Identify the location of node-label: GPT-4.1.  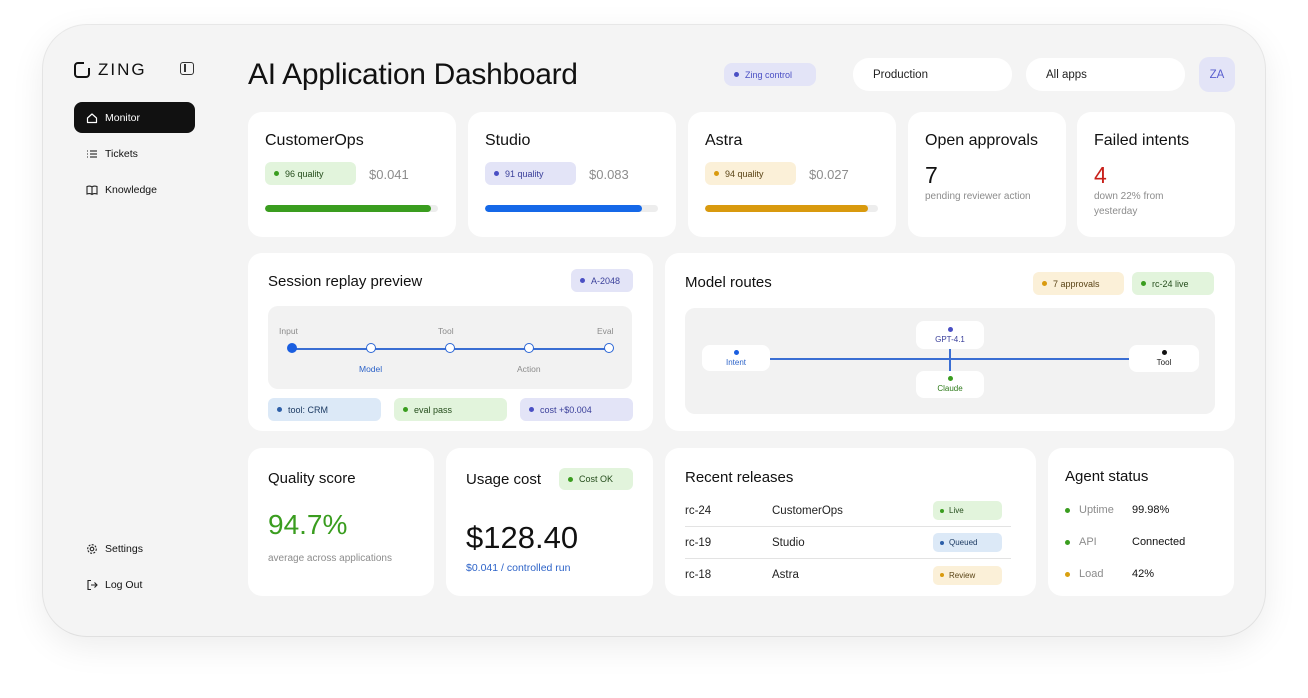
(950, 339).